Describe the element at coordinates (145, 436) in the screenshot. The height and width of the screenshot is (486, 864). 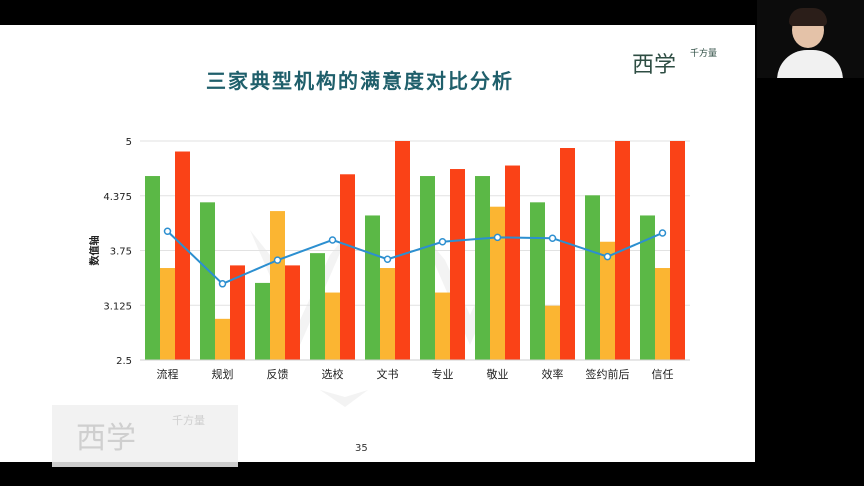
I see `video-watermark: 西学 千方量` at that location.